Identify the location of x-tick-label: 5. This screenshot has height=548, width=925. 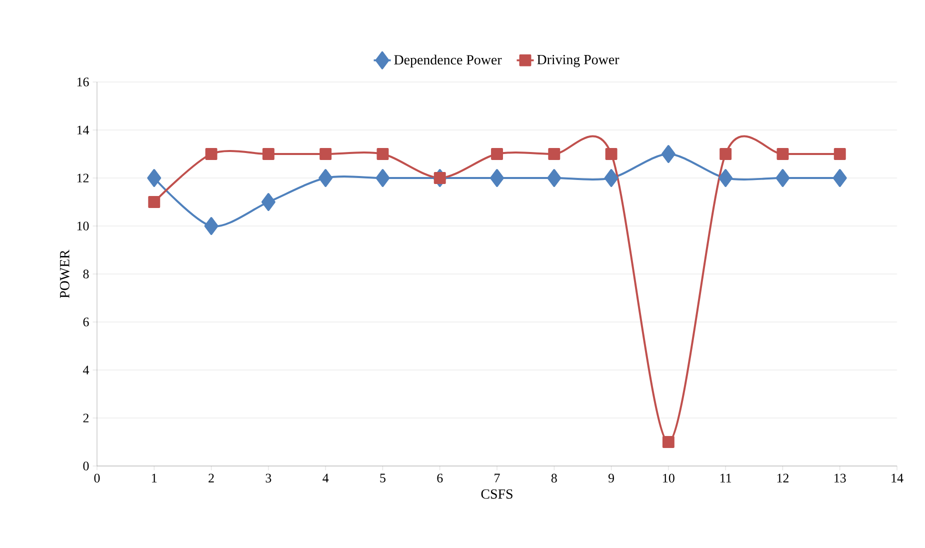
(383, 478).